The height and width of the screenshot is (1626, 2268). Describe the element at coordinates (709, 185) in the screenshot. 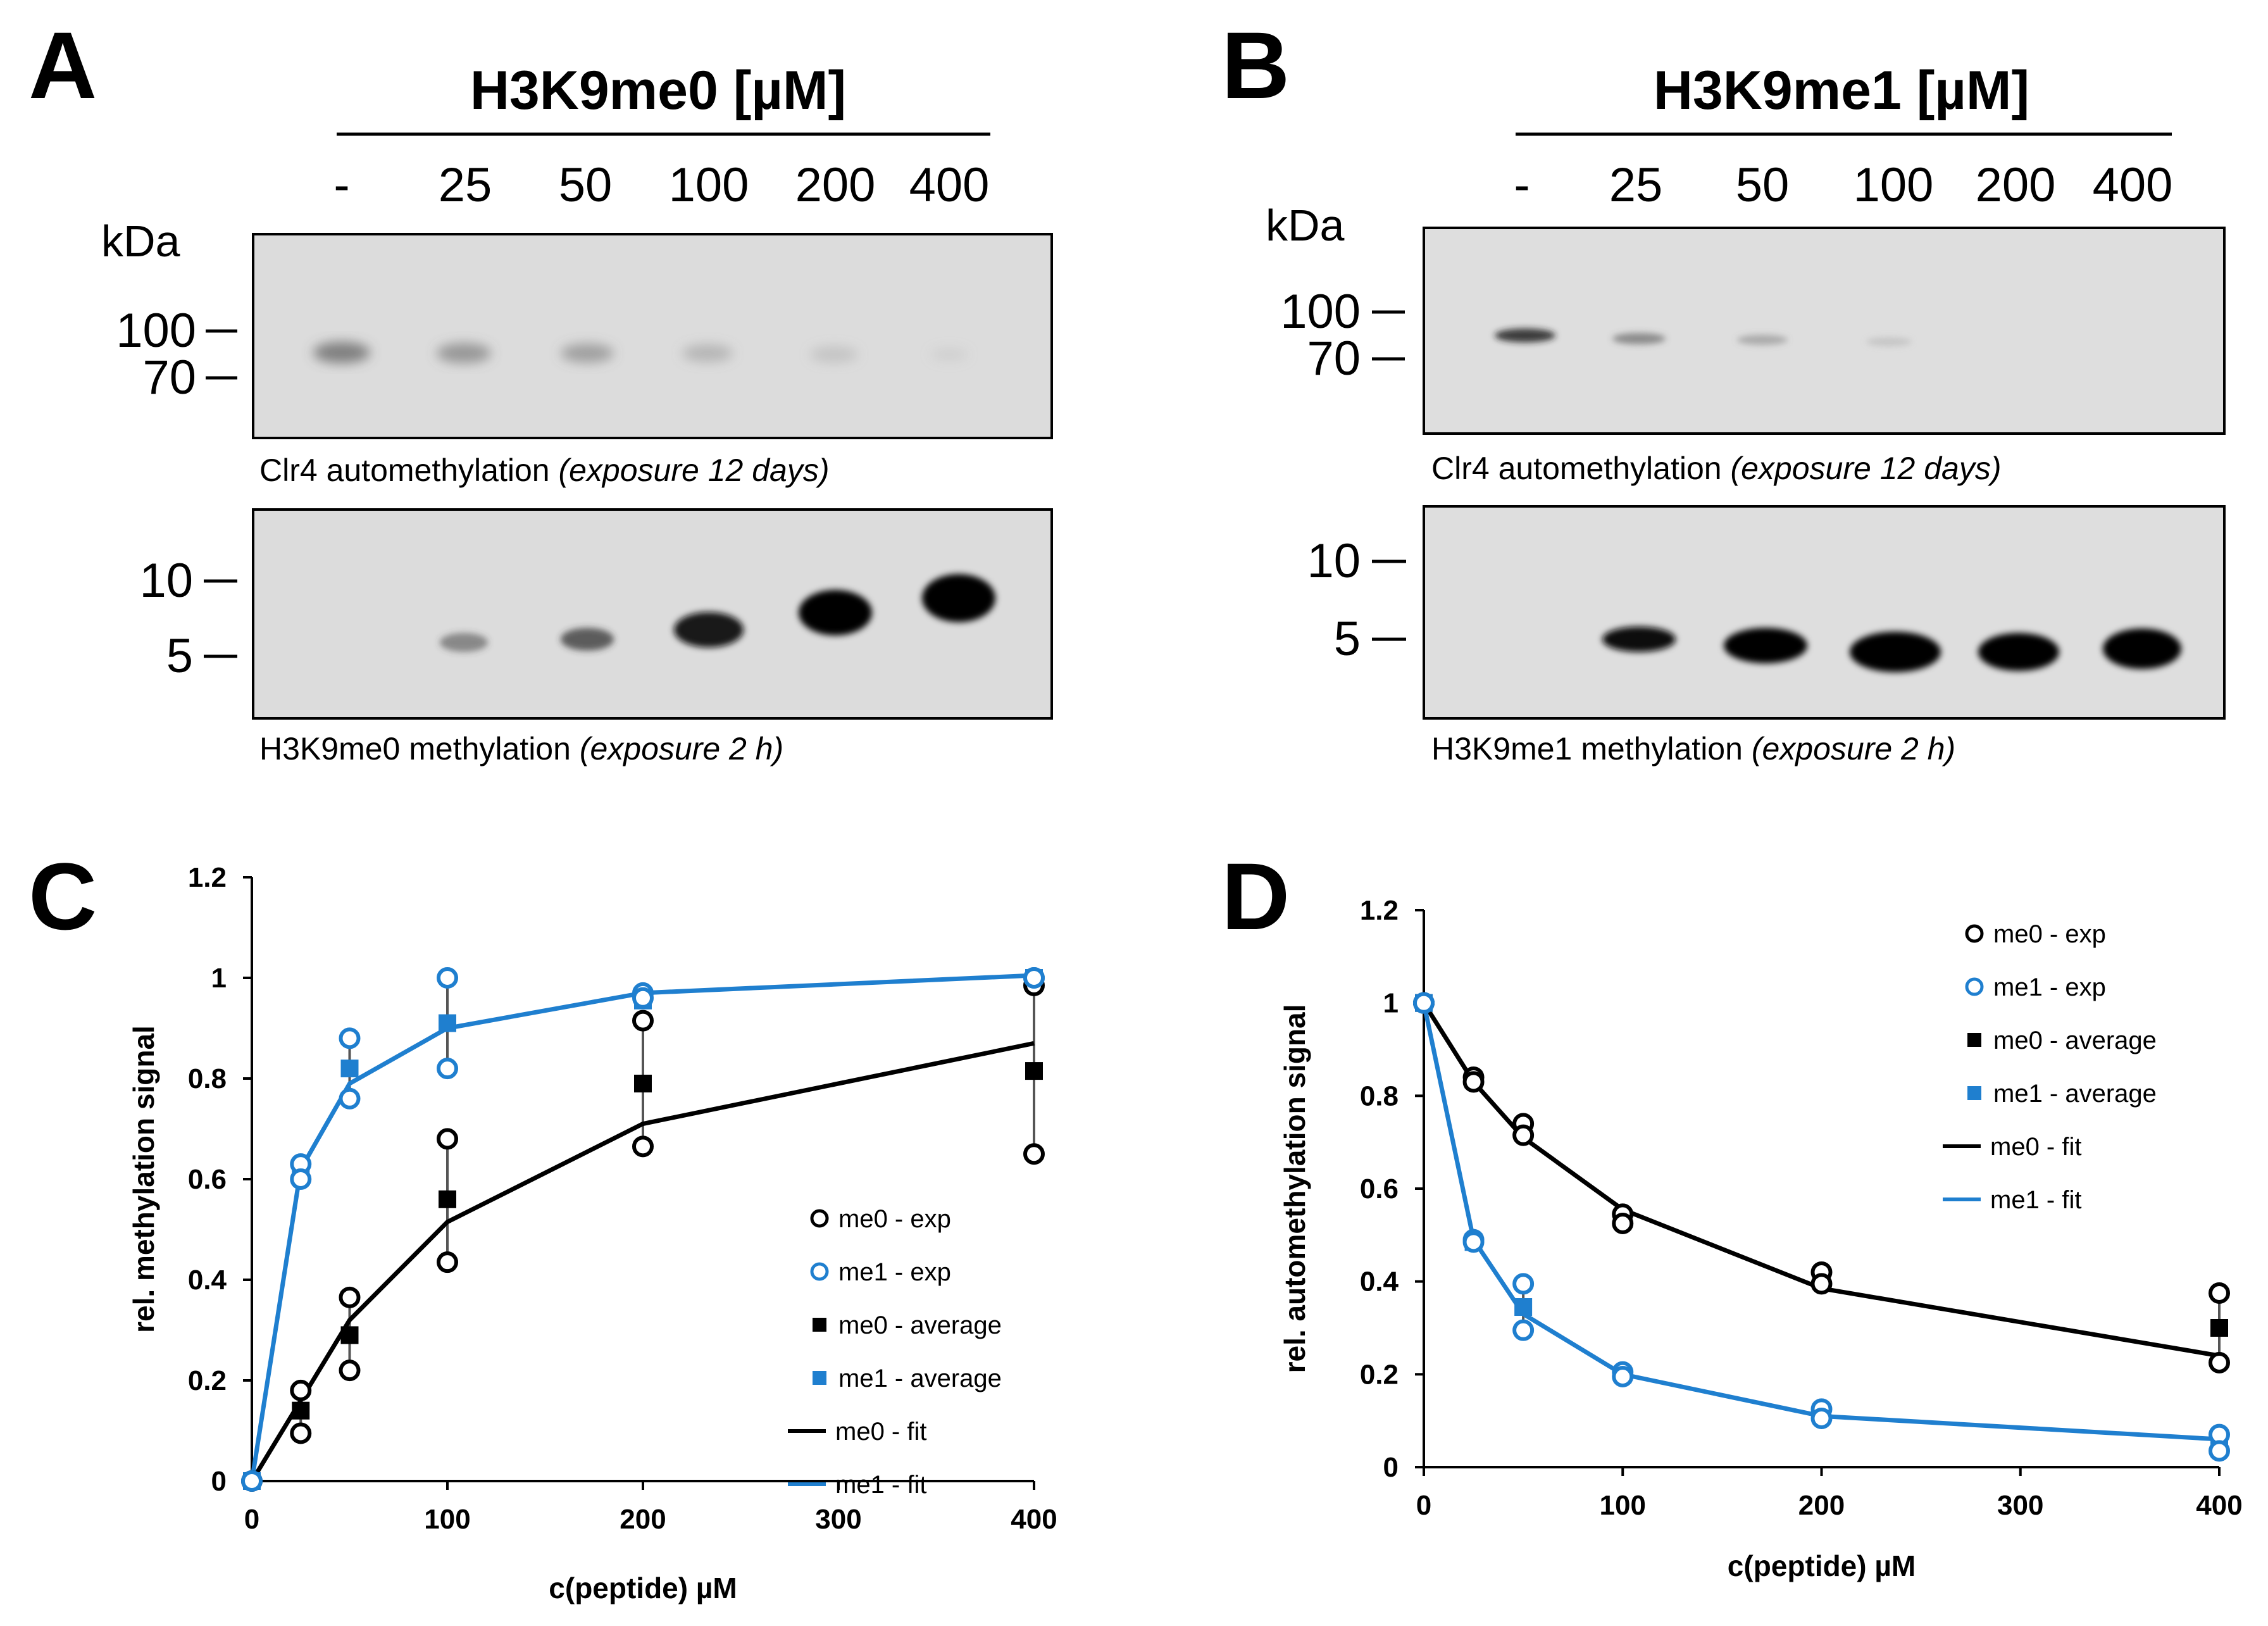

I see `lane-label: 100` at that location.